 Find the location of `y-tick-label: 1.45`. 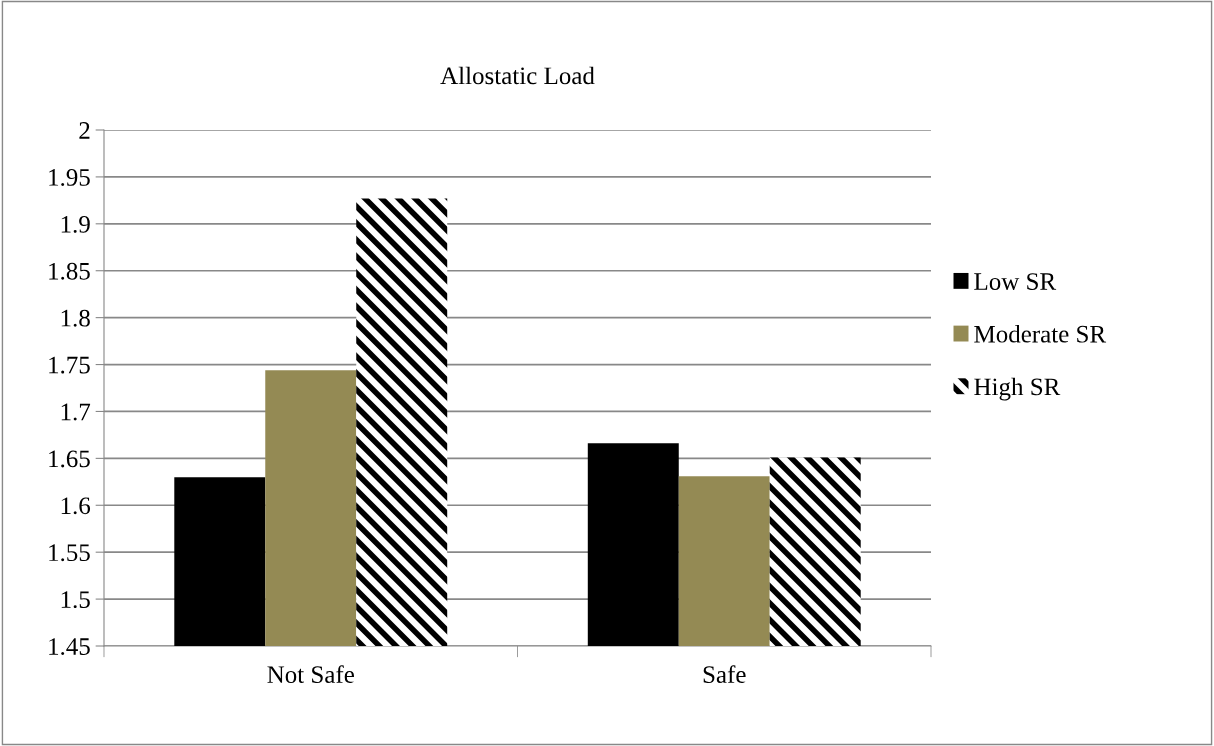

y-tick-label: 1.45 is located at coordinates (69, 647).